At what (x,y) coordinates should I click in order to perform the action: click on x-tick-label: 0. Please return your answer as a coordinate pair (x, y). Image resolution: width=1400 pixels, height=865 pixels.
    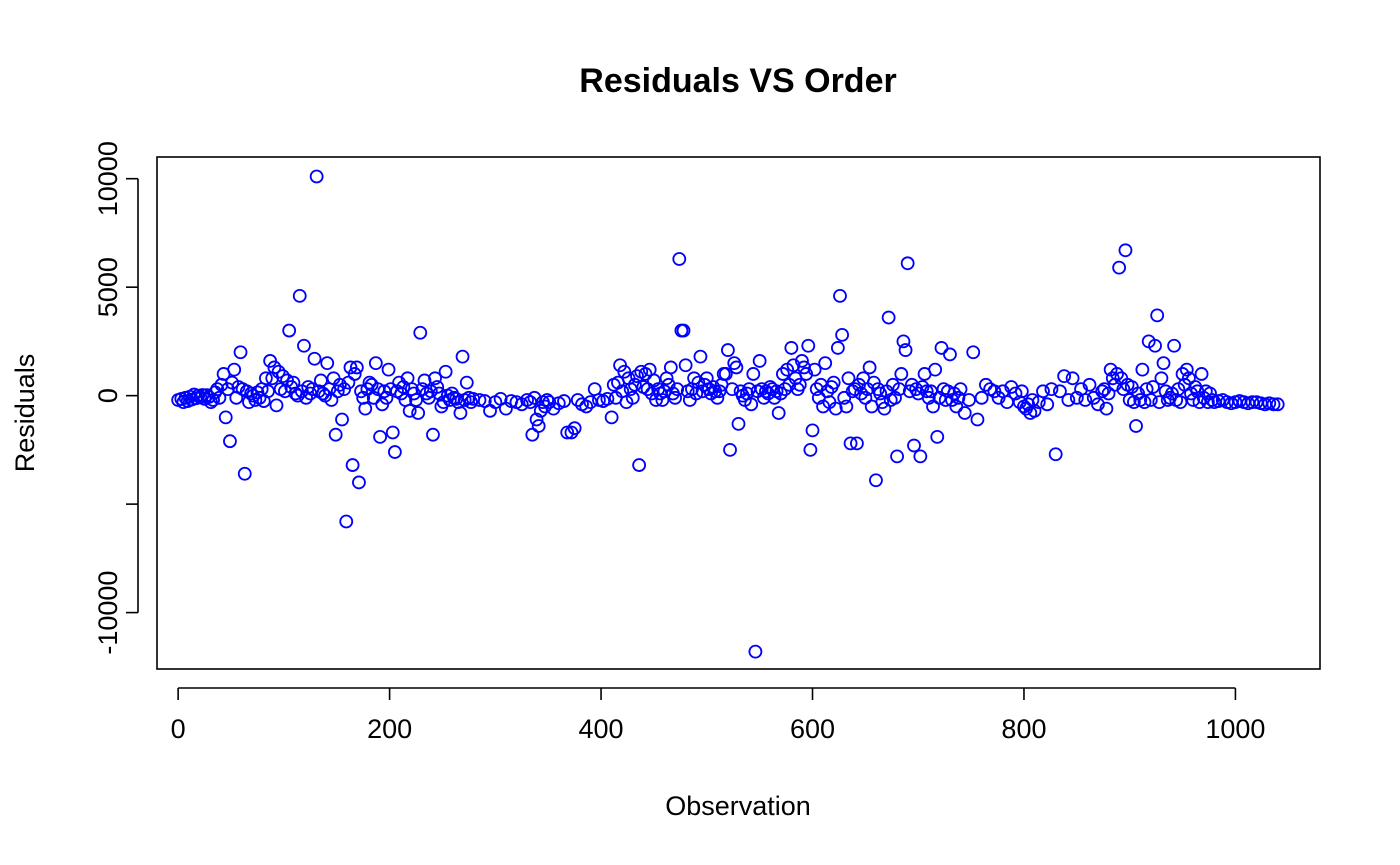
    Looking at the image, I should click on (178, 729).